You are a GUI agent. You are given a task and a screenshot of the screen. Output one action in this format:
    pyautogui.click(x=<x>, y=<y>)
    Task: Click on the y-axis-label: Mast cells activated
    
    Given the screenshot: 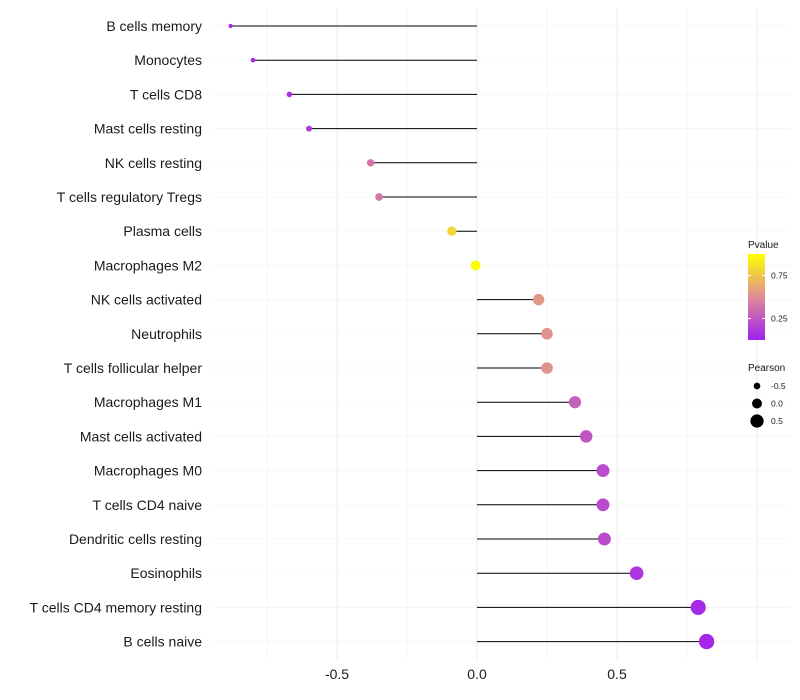 What is the action you would take?
    pyautogui.click(x=141, y=436)
    